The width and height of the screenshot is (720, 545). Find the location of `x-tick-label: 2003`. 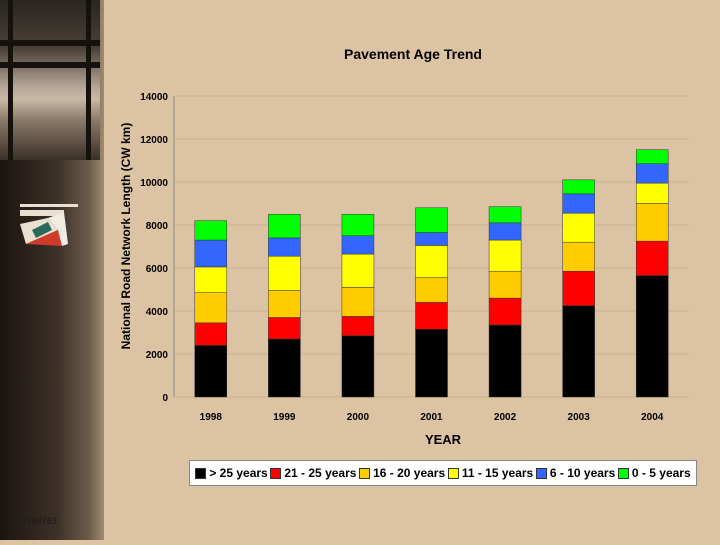

x-tick-label: 2003 is located at coordinates (579, 417).